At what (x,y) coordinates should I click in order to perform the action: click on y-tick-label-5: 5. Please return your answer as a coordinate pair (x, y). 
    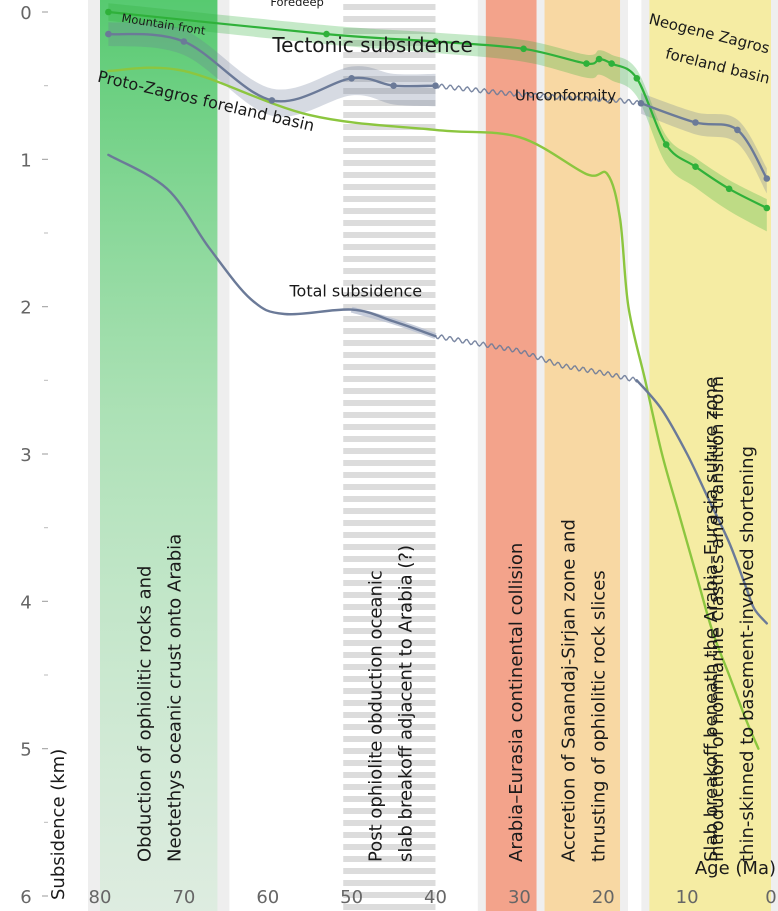
    Looking at the image, I should click on (25, 750).